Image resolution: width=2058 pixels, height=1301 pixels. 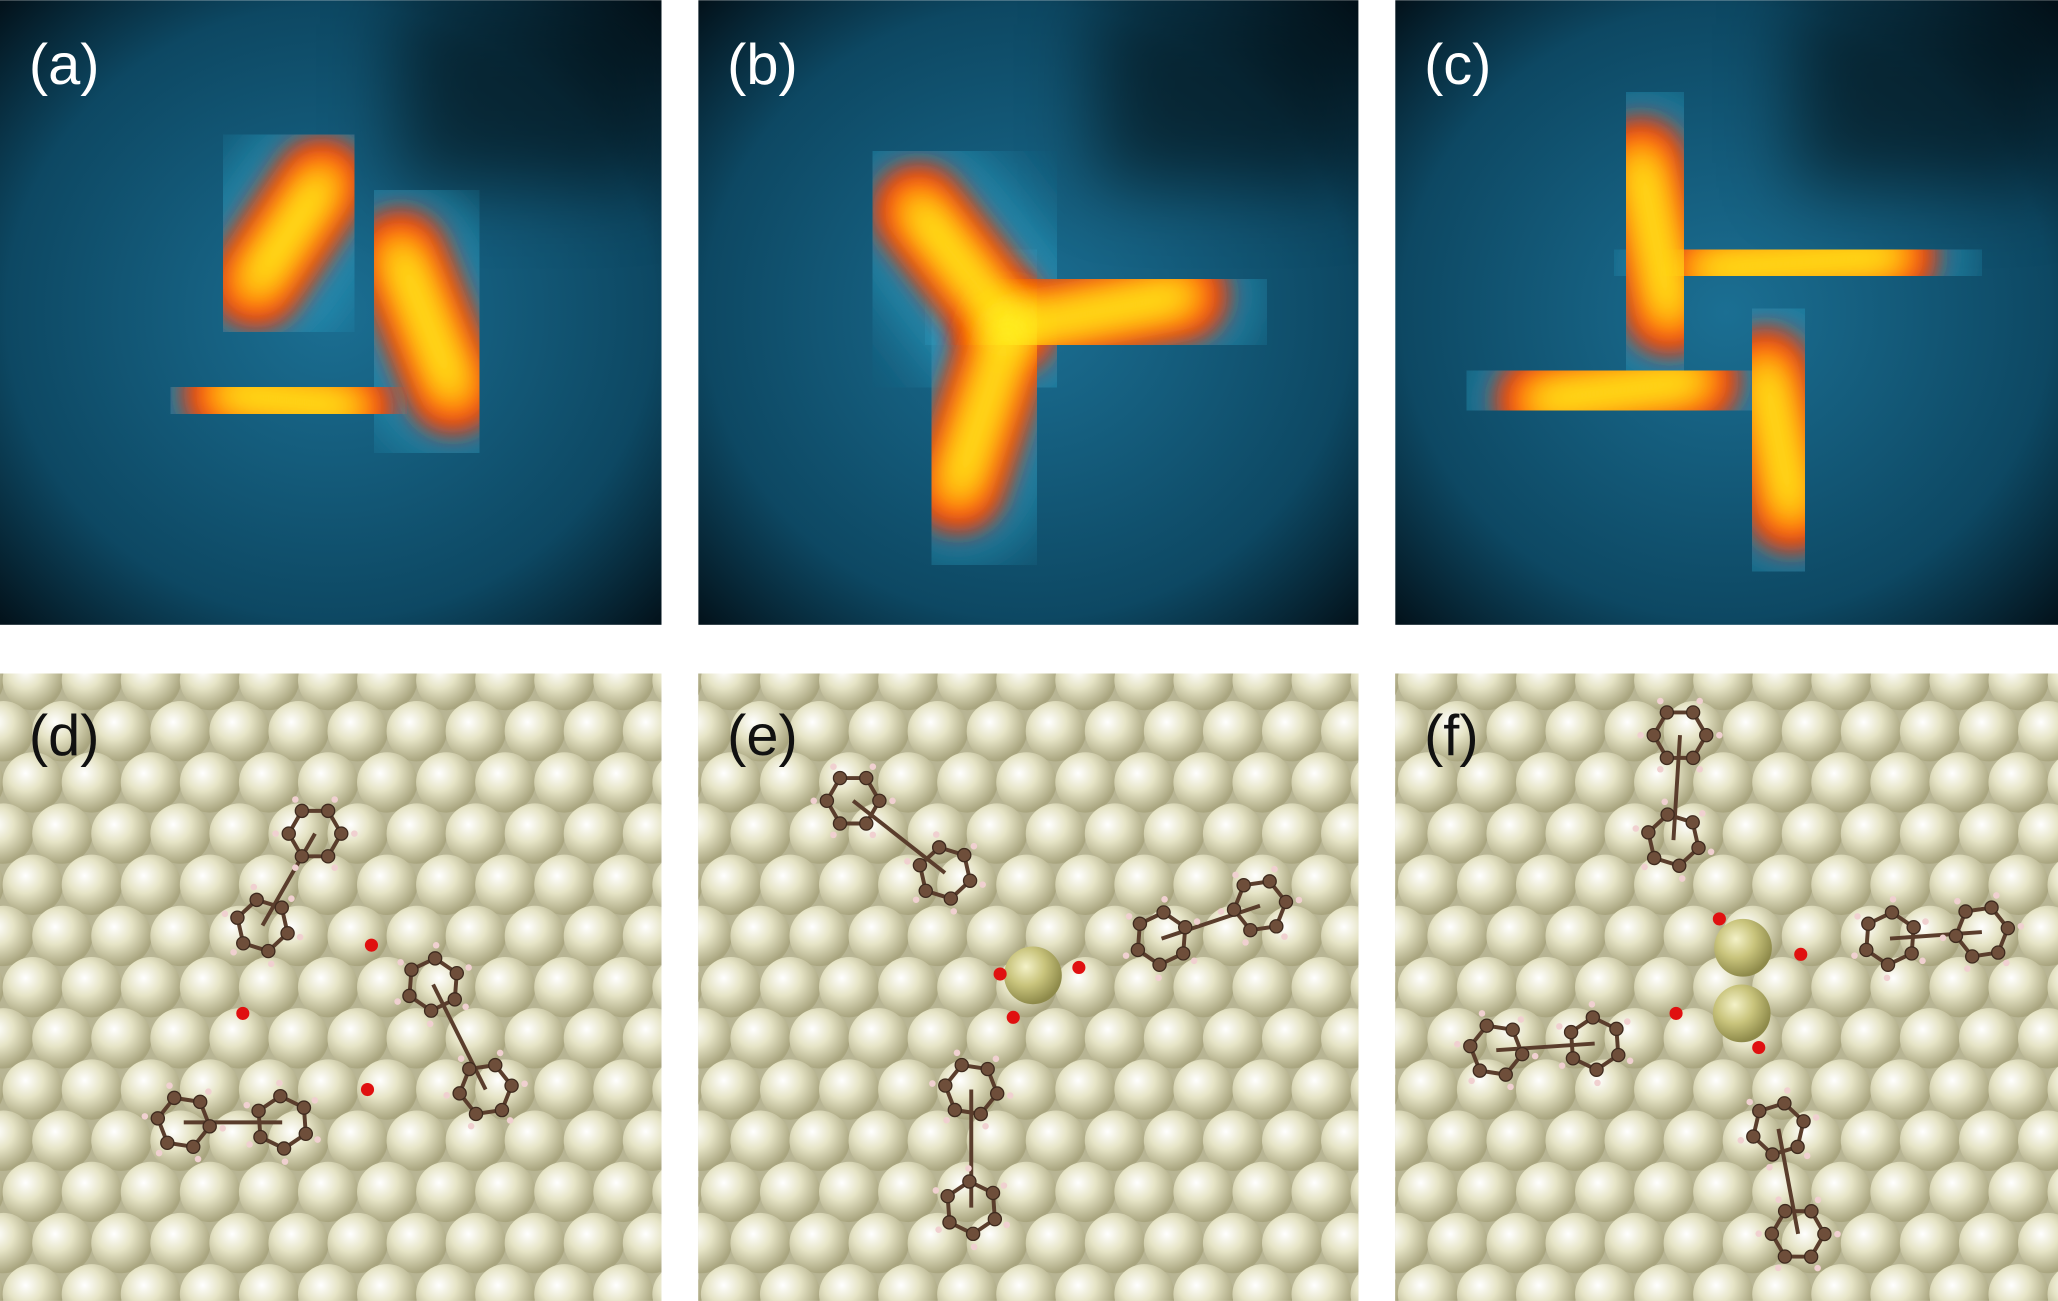 I want to click on panel-label: (a), so click(x=64, y=65).